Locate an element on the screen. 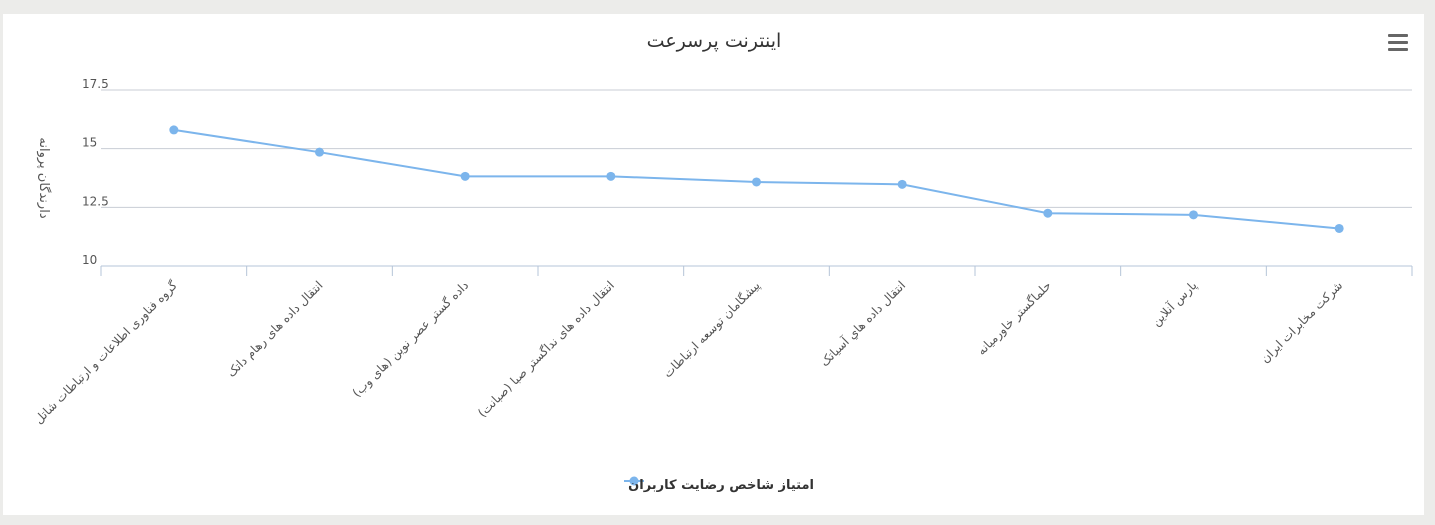 The image size is (1435, 525). x-category-label: انتقال داده هاي آسياتک is located at coordinates (863, 324).